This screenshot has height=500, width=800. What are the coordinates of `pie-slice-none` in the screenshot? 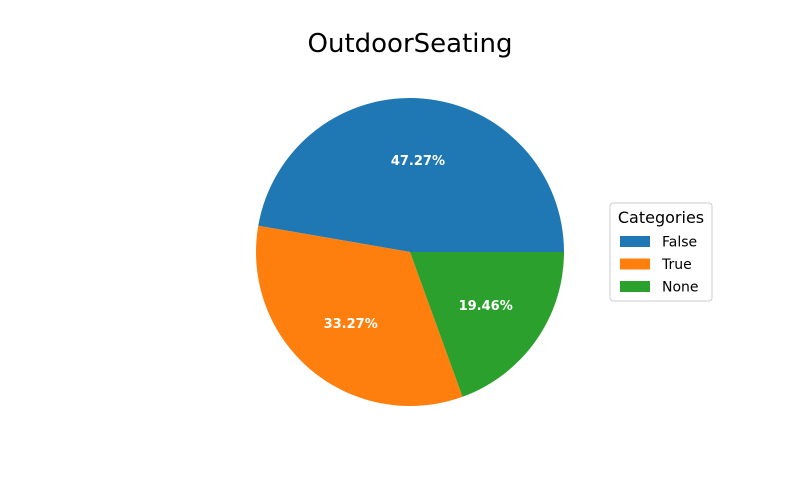 It's located at (487, 324).